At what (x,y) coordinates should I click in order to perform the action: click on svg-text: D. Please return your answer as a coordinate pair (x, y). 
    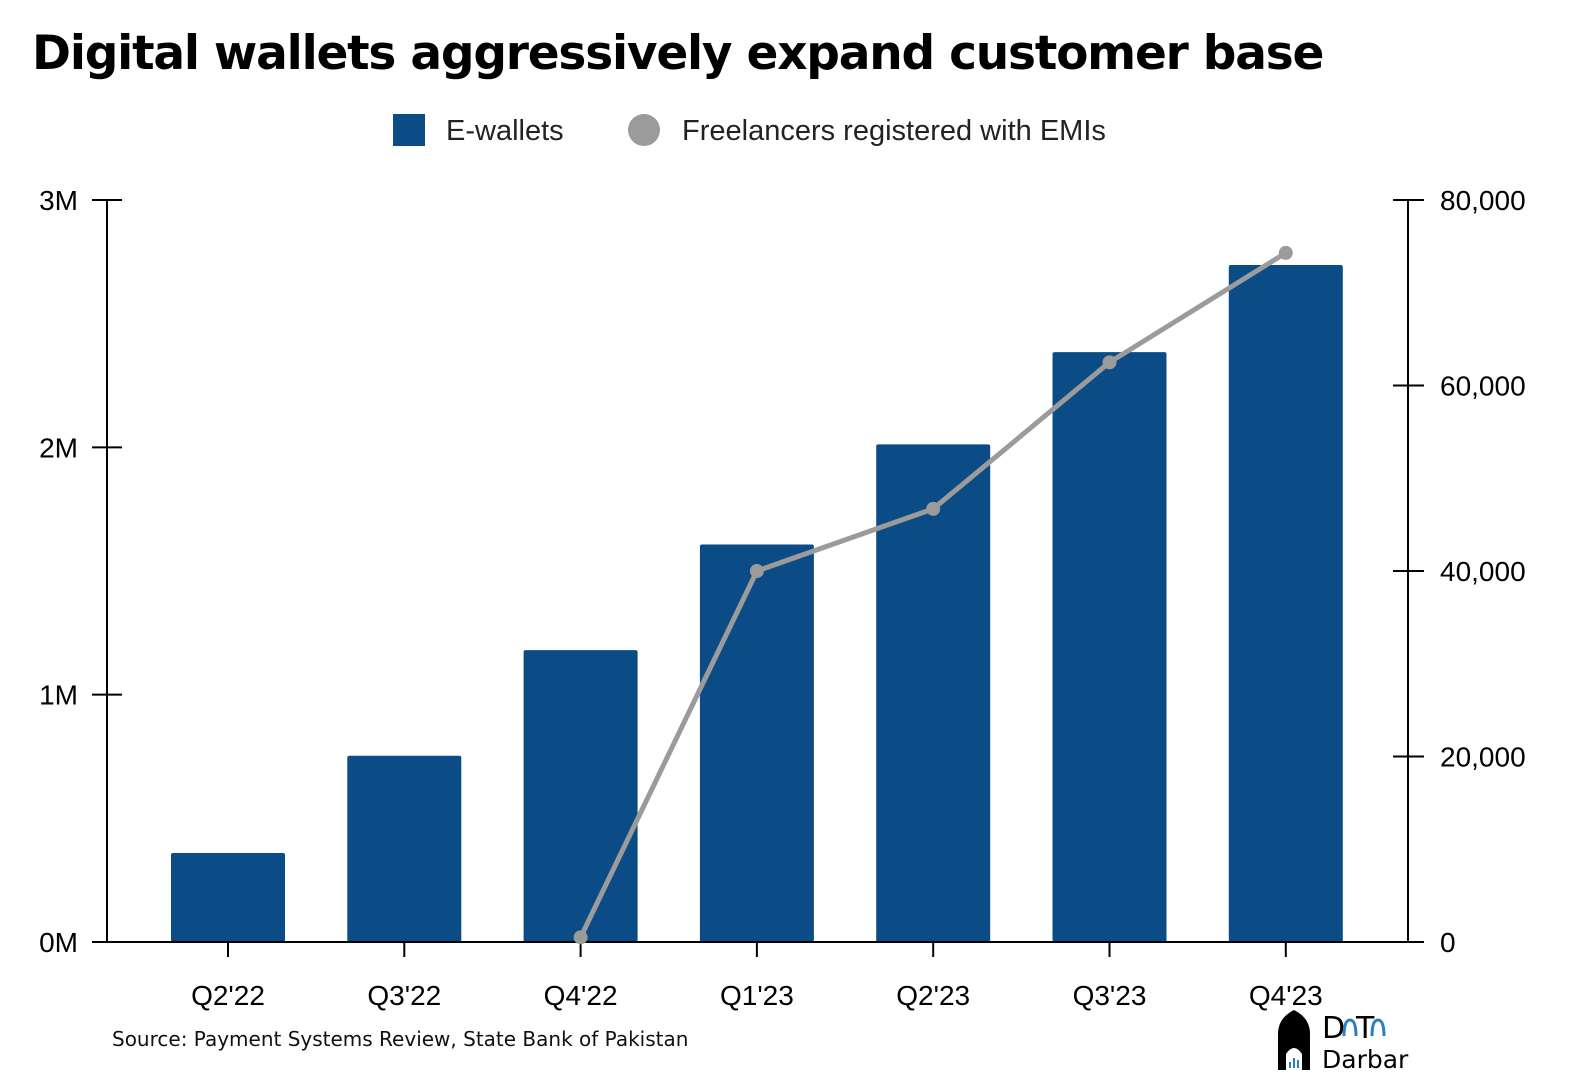
    Looking at the image, I should click on (1333, 1028).